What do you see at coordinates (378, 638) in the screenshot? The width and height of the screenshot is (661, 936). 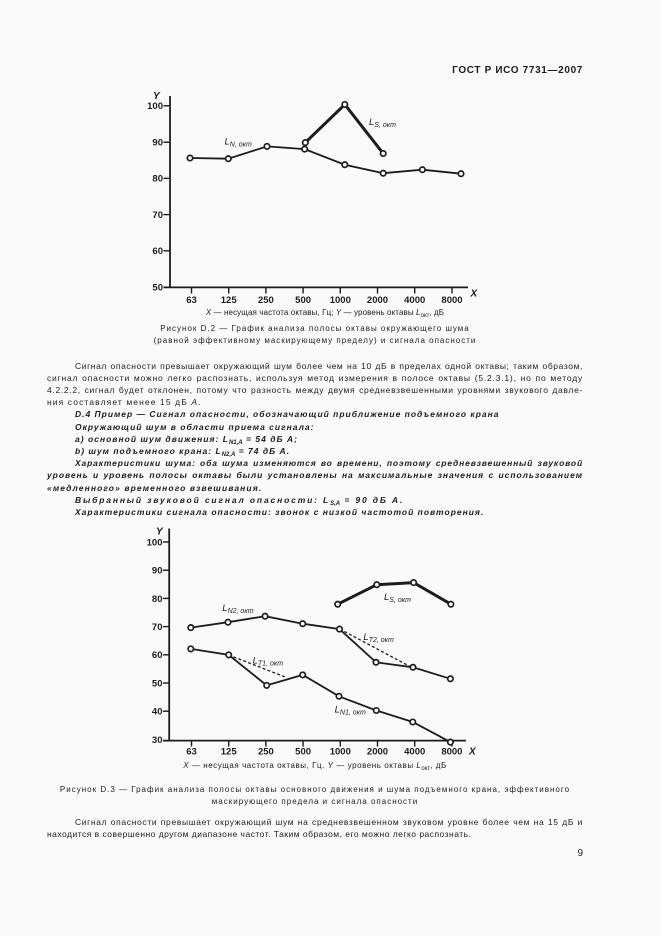 I see `svg-text: LT2, окт` at bounding box center [378, 638].